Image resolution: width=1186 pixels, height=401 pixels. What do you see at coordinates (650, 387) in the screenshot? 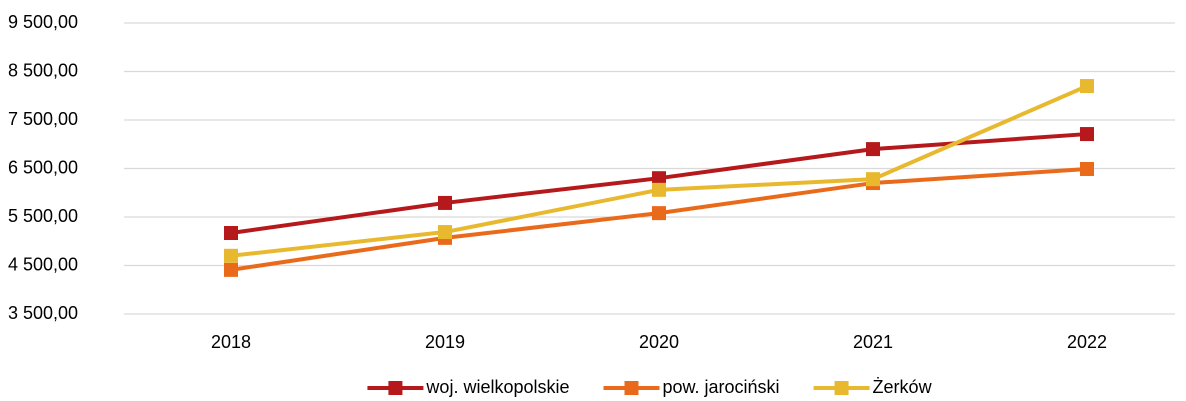
I see `legend: woj. wielkopolskie pow. jarociński Żerków` at bounding box center [650, 387].